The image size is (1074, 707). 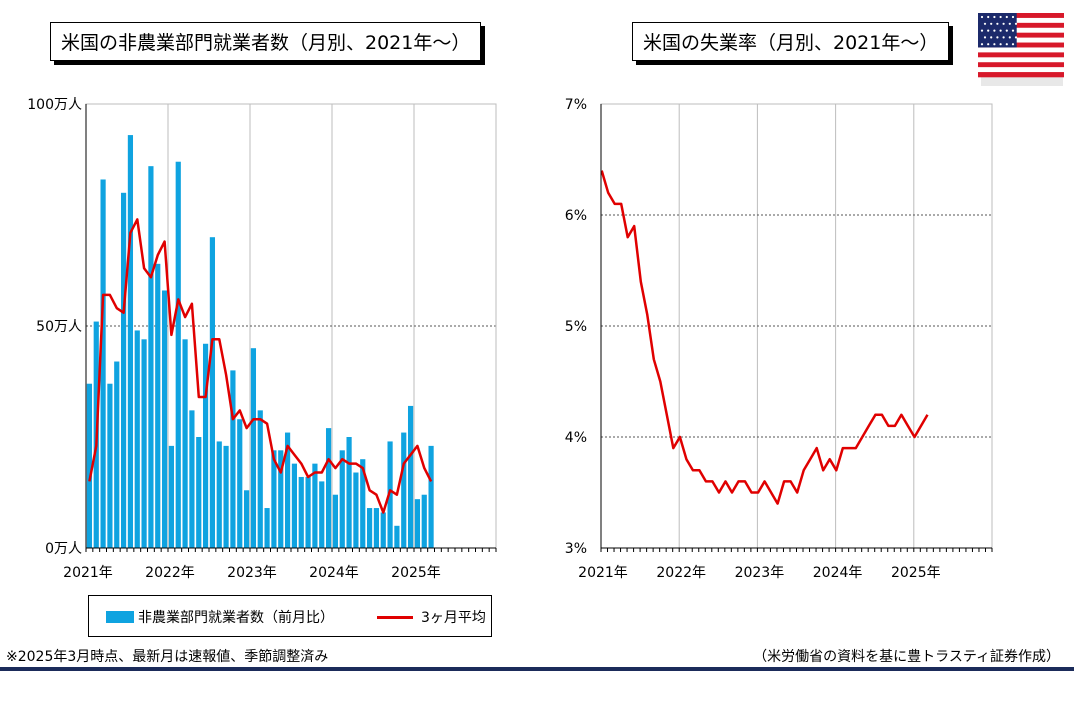 What do you see at coordinates (120, 617) in the screenshot?
I see `legend-bar-swatch` at bounding box center [120, 617].